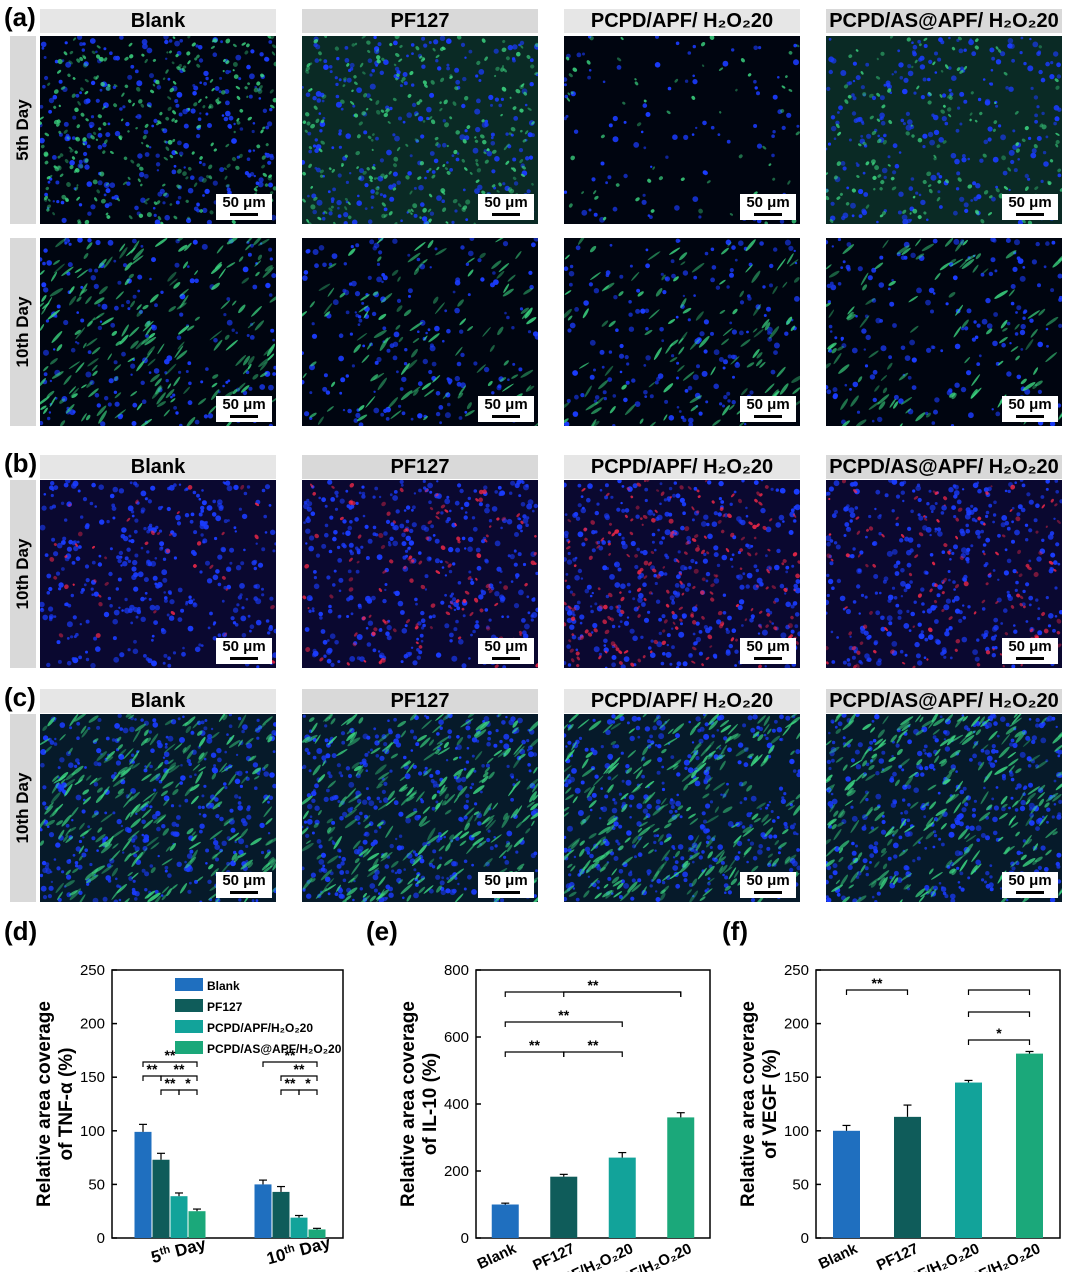 This screenshot has height=1277, width=1080. What do you see at coordinates (299, 1228) in the screenshot?
I see `bar-PCPD/APF/H₂O₂20-10th Day` at bounding box center [299, 1228].